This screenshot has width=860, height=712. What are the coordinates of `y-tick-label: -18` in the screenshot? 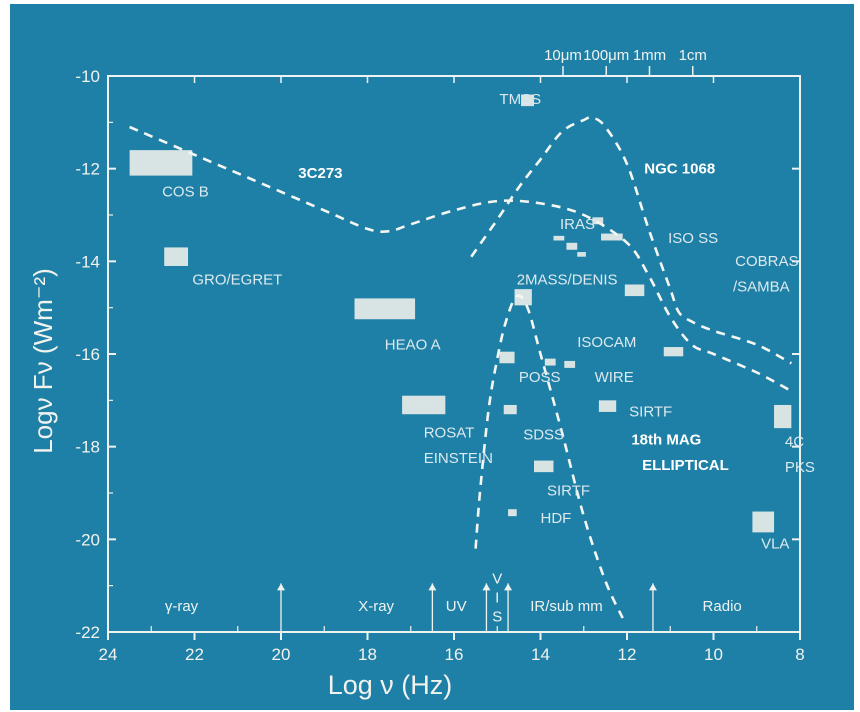 It's located at (87, 447).